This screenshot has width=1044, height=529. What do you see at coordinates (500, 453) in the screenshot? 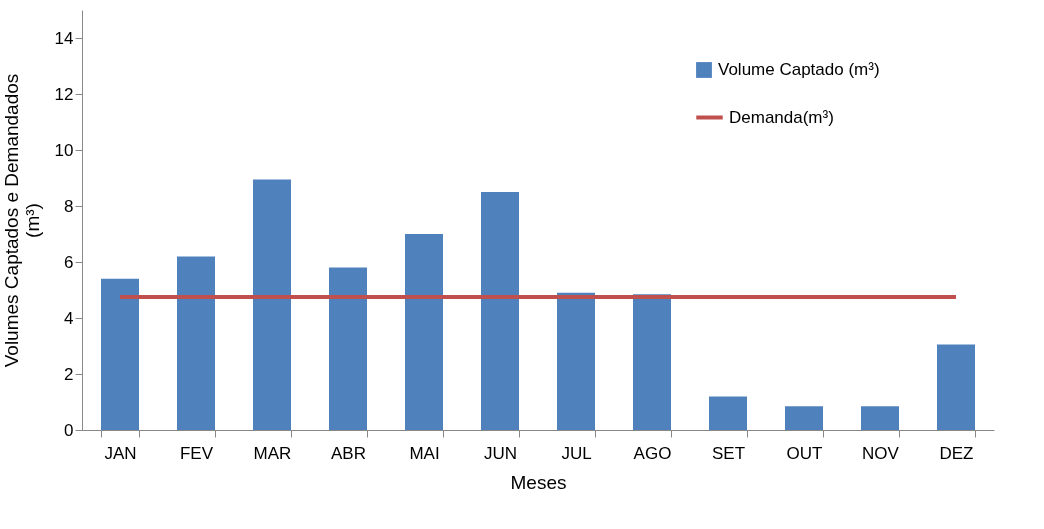
I see `x-tick-label: JUN` at bounding box center [500, 453].